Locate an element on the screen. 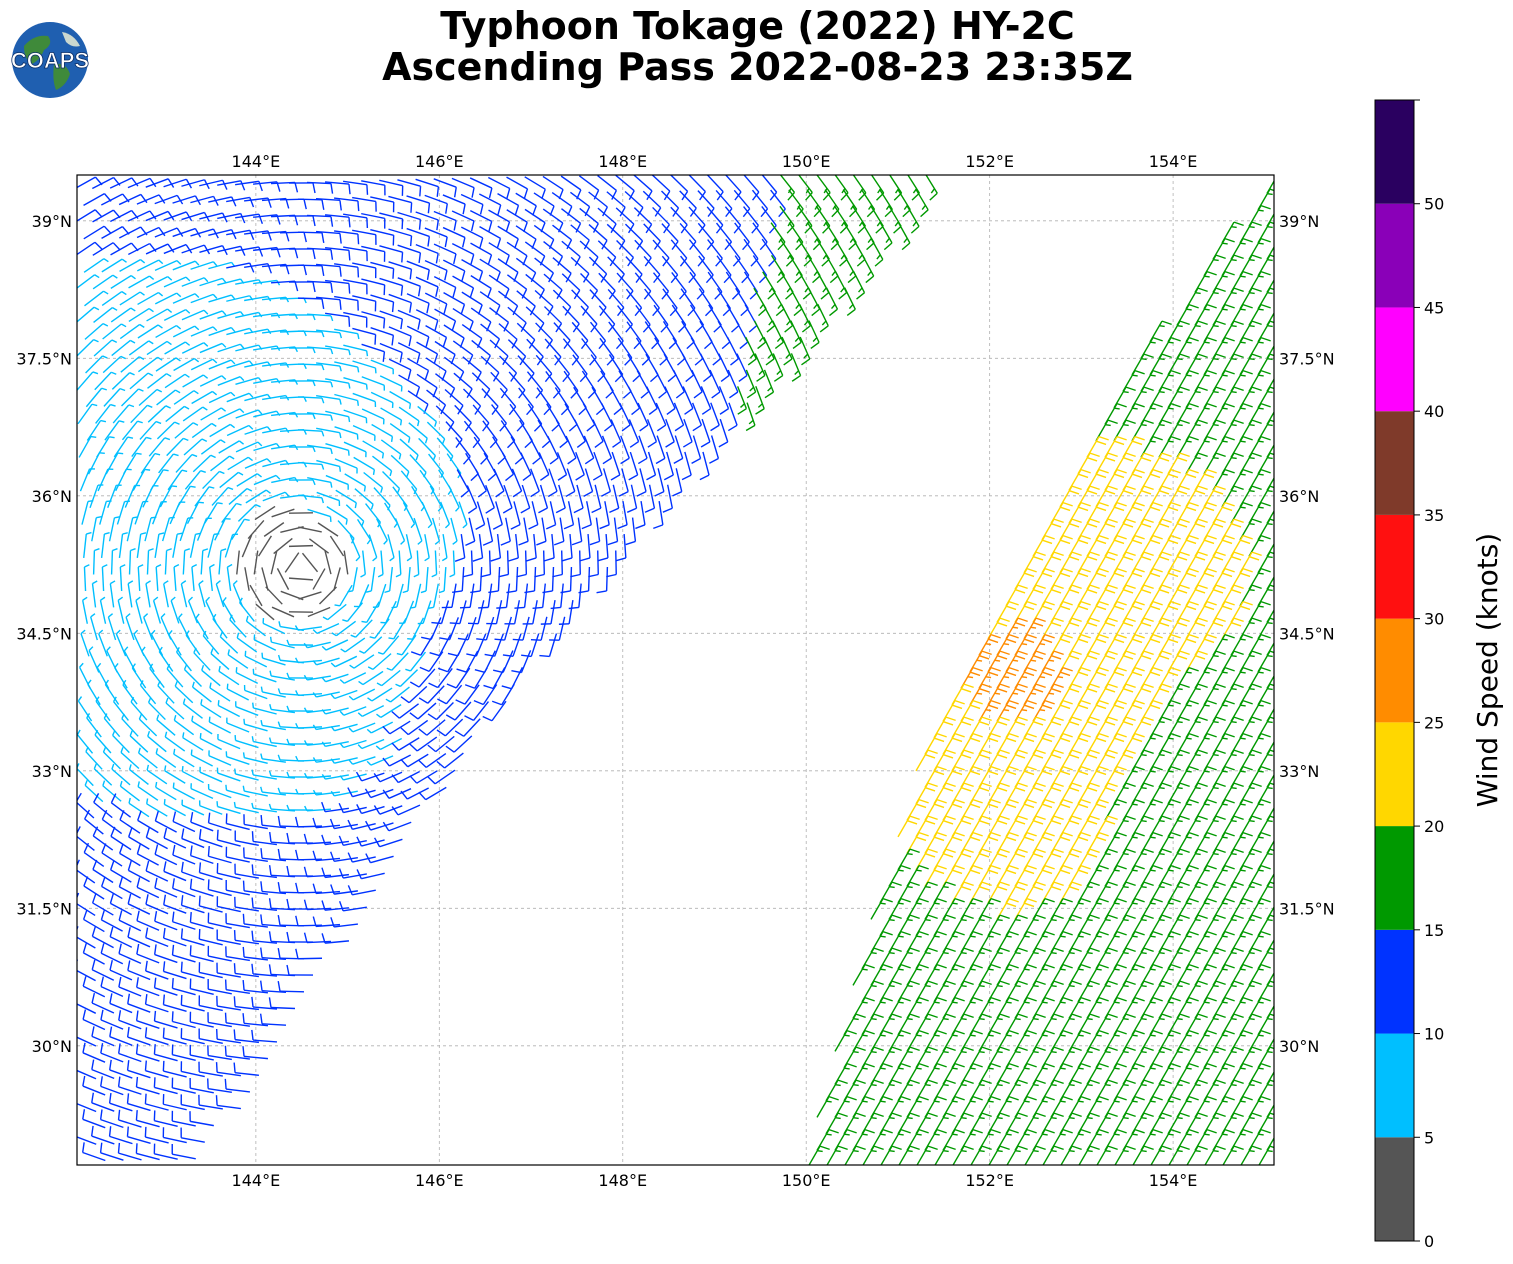  lat-tick-label-left: 30°N is located at coordinates (52, 1046).